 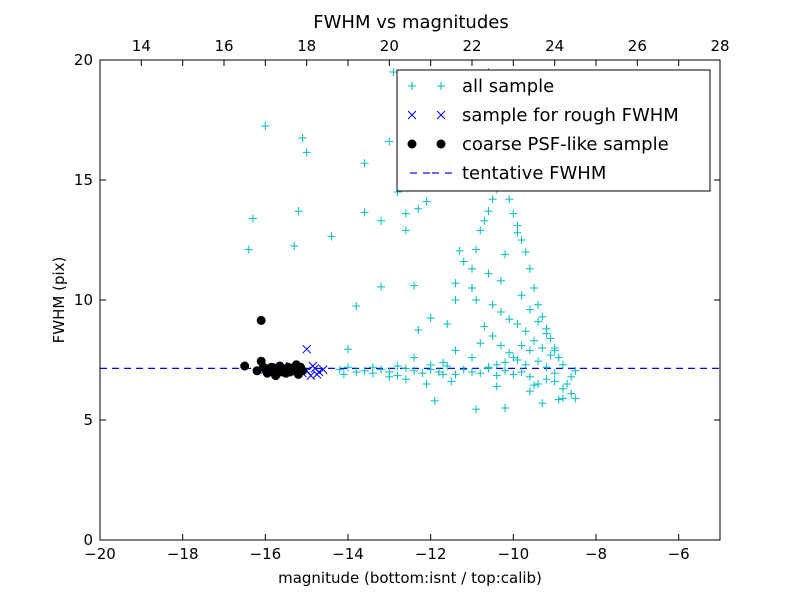 What do you see at coordinates (534, 173) in the screenshot?
I see `legend-label: tentative FWHM` at bounding box center [534, 173].